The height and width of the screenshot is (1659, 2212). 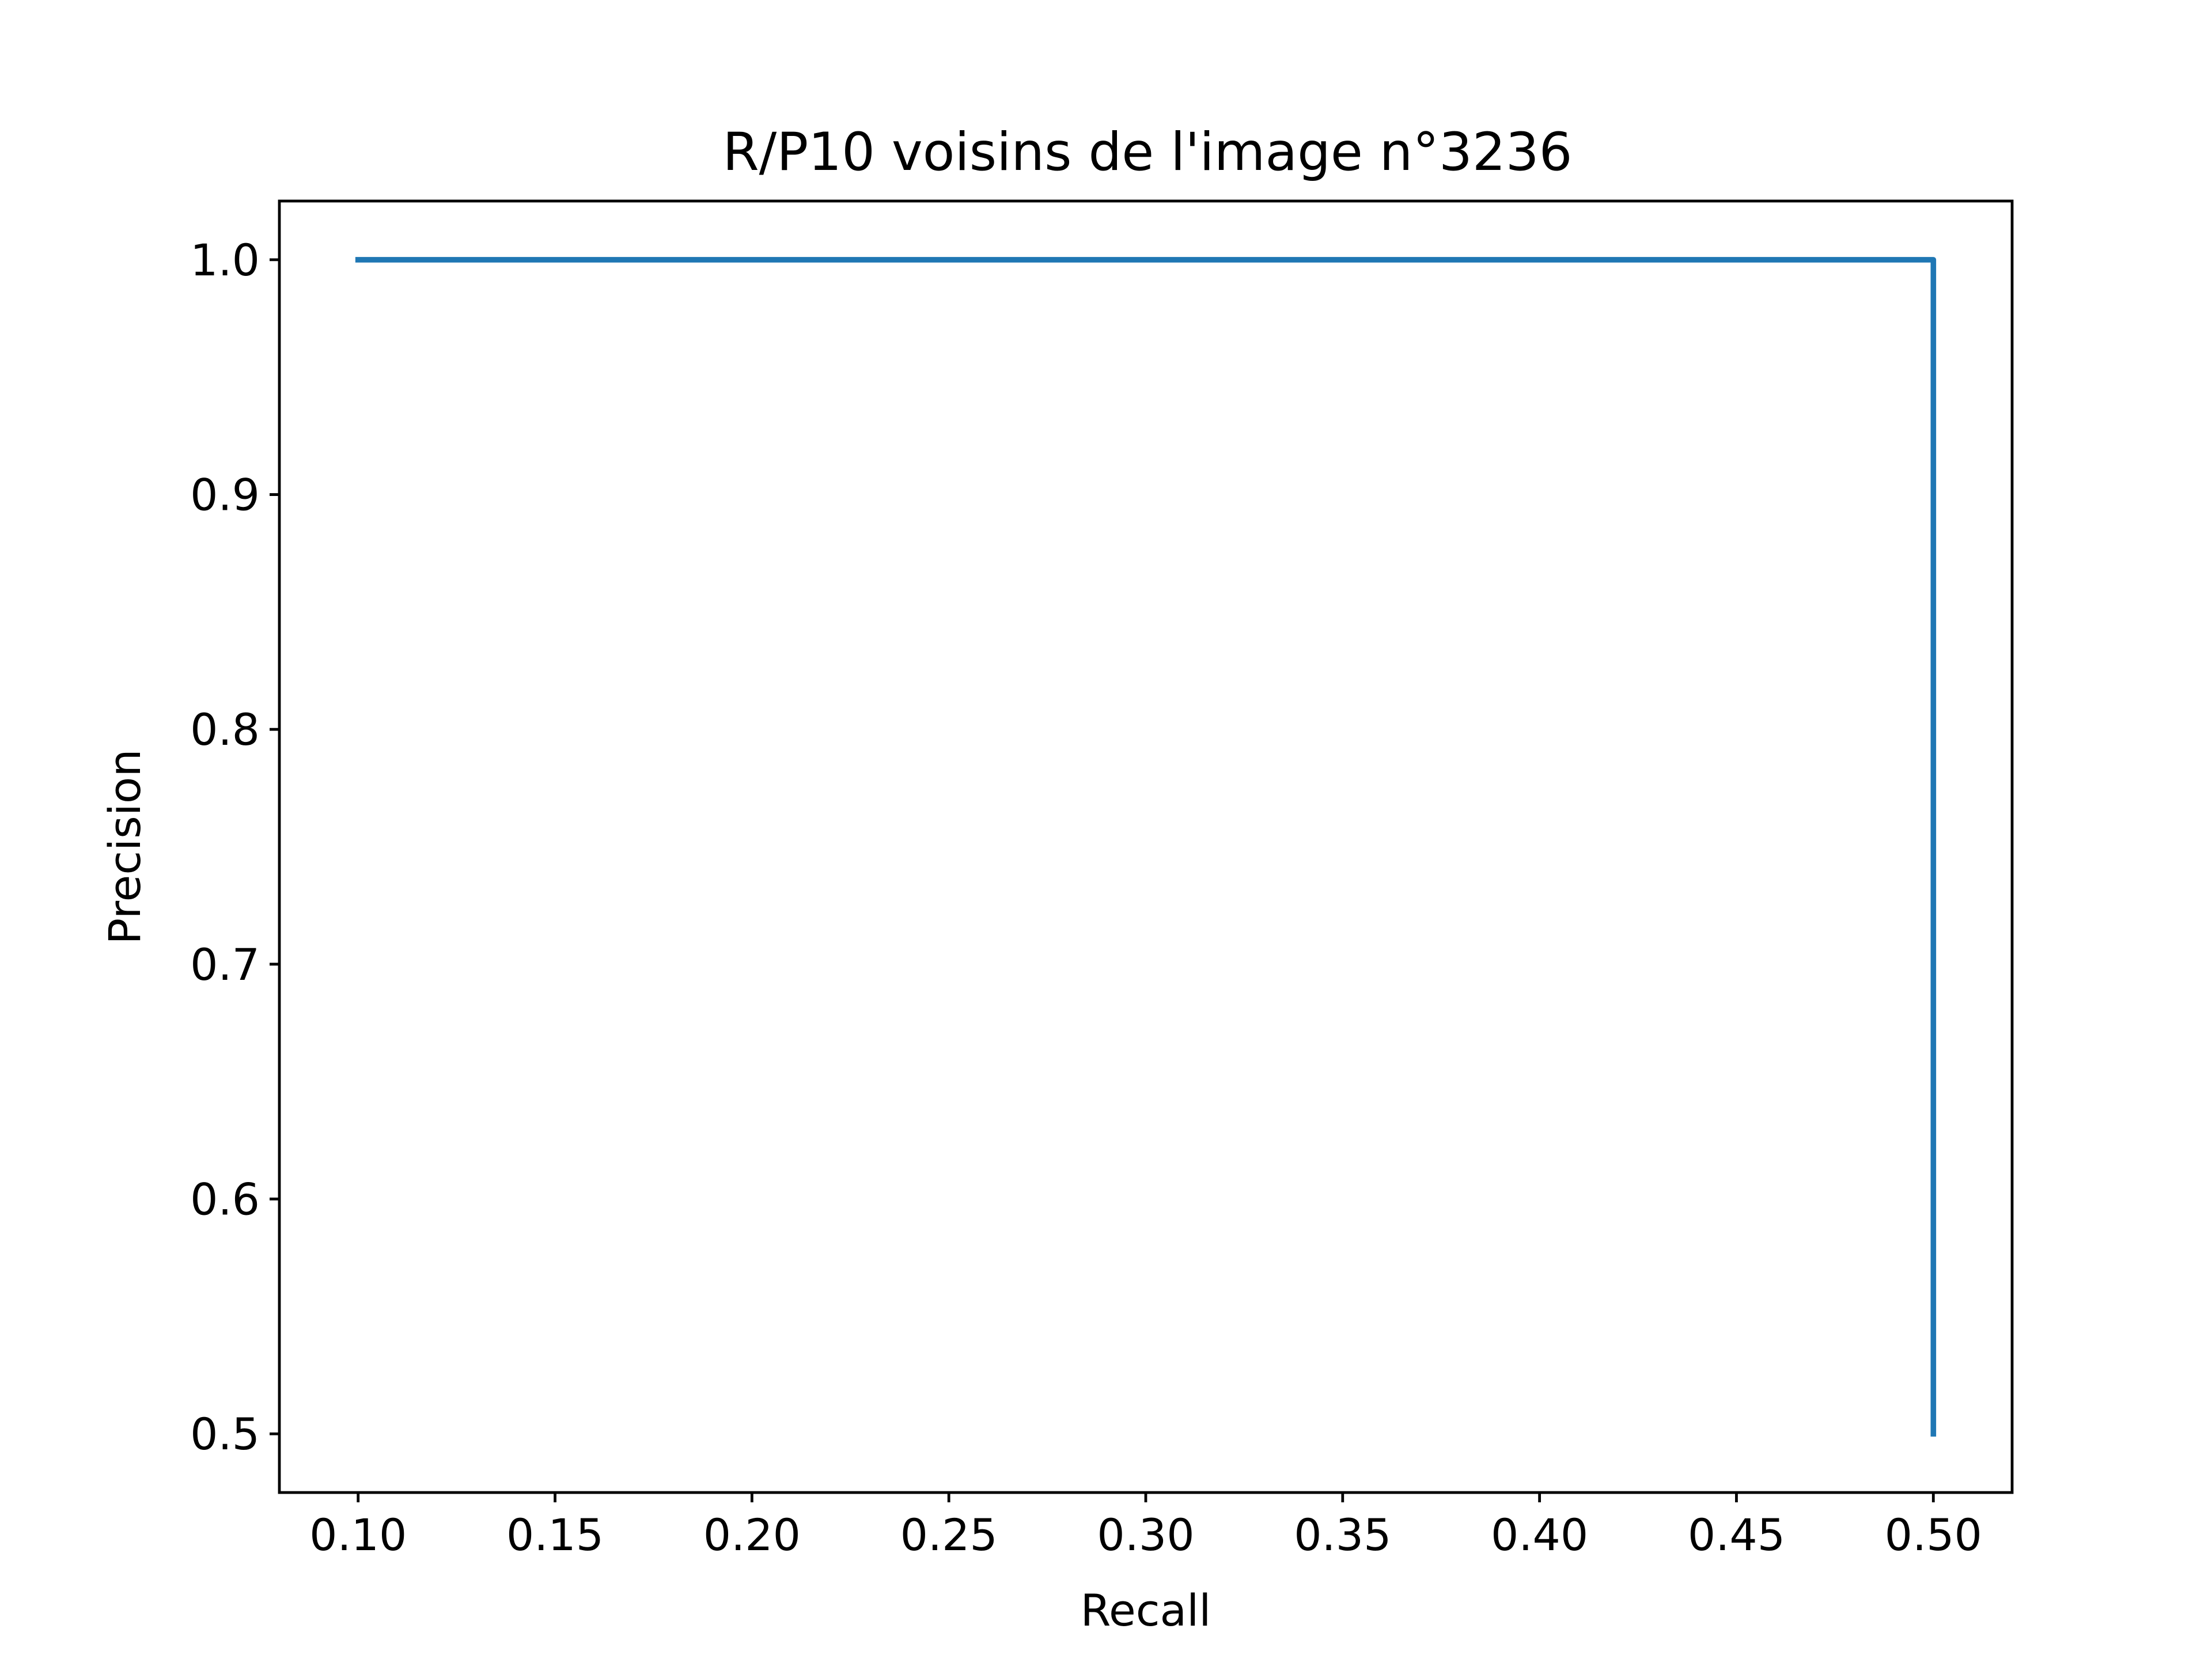 What do you see at coordinates (1145, 1534) in the screenshot?
I see `x-tick-label: 0.30` at bounding box center [1145, 1534].